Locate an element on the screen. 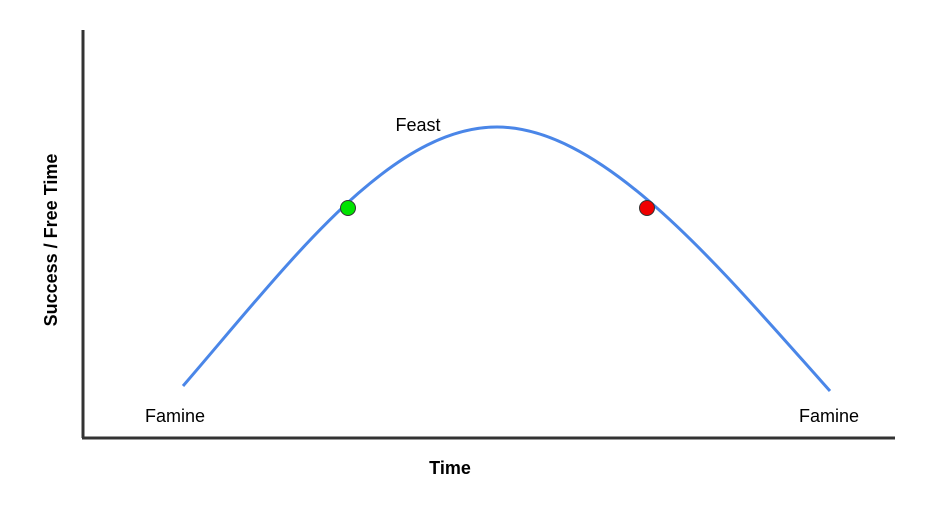  y-axis-title: Success / Free Time is located at coordinates (51, 240).